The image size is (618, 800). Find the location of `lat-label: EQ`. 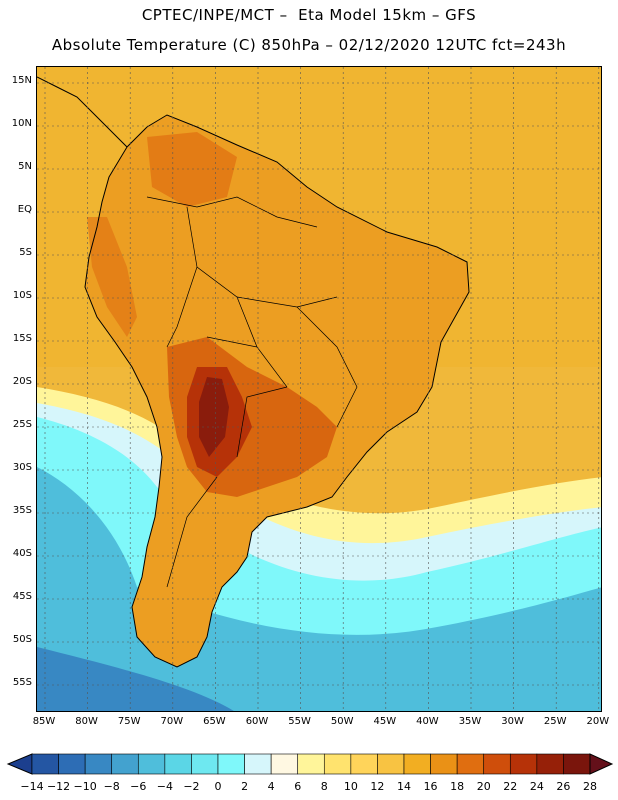

lat-label: EQ is located at coordinates (24, 209).